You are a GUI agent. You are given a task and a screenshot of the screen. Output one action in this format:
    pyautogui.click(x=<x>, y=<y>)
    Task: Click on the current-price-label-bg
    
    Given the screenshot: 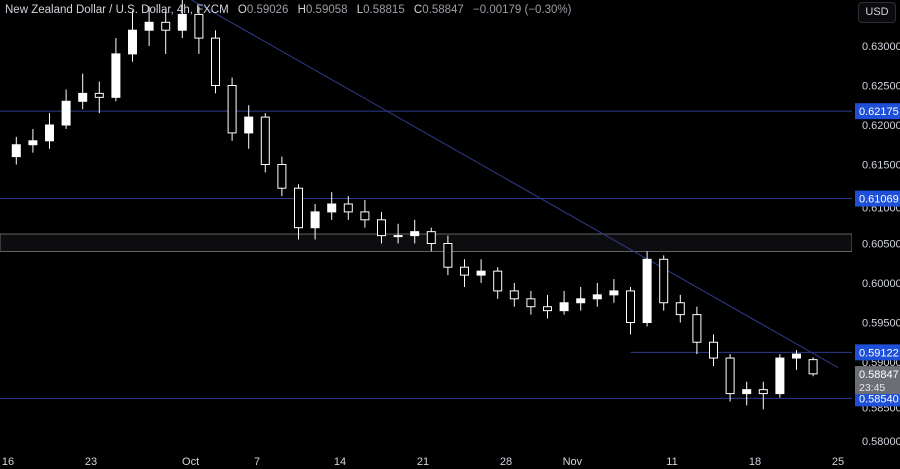 What is the action you would take?
    pyautogui.click(x=877, y=380)
    